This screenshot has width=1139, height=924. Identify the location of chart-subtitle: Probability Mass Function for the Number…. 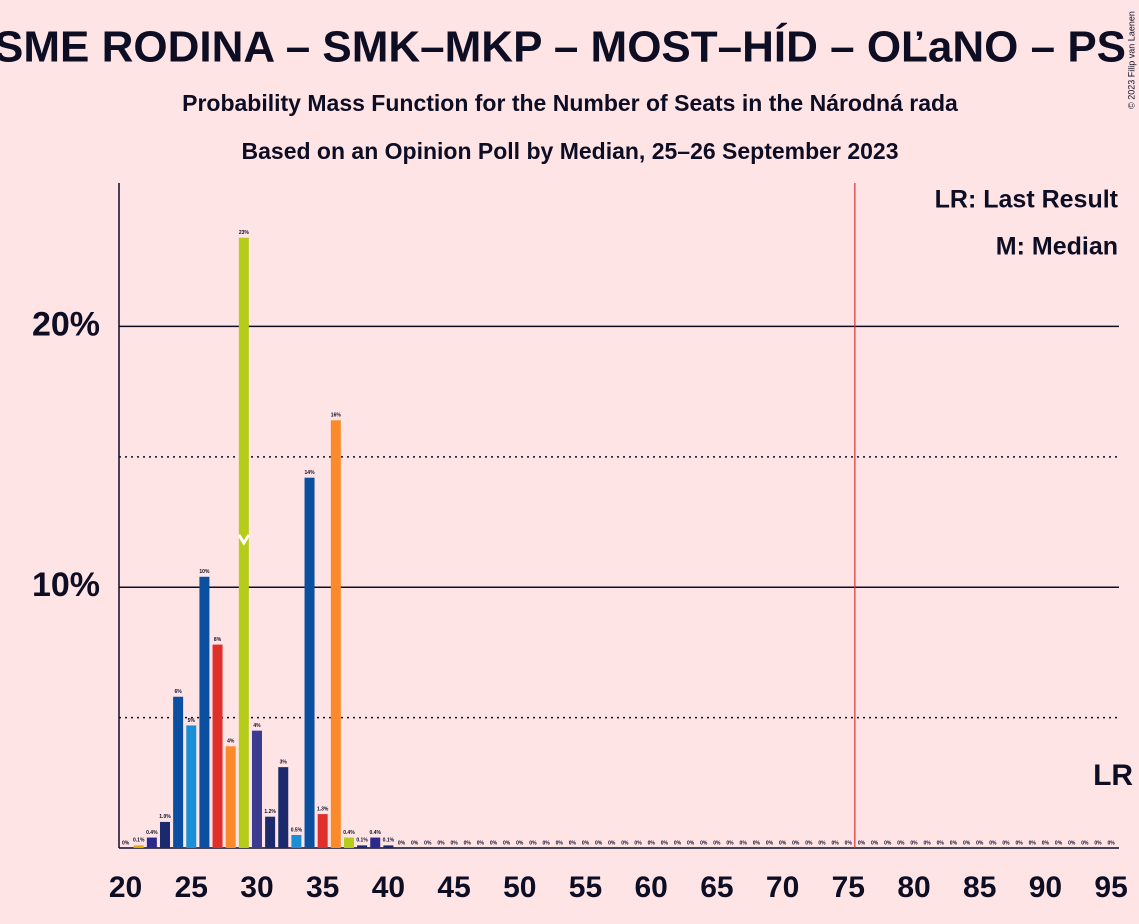
(570, 103).